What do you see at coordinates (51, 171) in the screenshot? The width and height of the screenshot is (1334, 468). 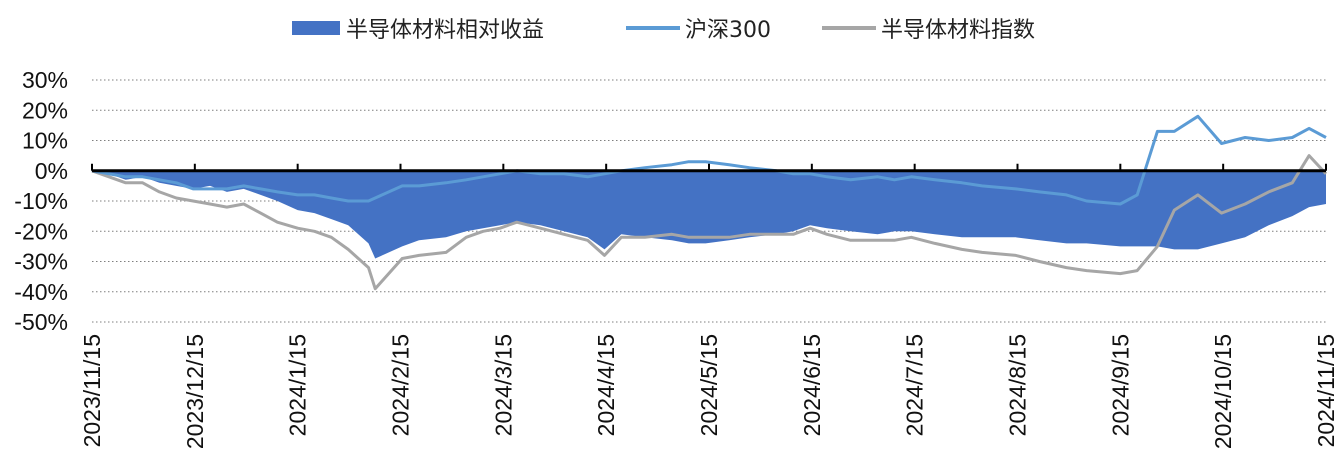 I see `y-tick-label: 0%` at bounding box center [51, 171].